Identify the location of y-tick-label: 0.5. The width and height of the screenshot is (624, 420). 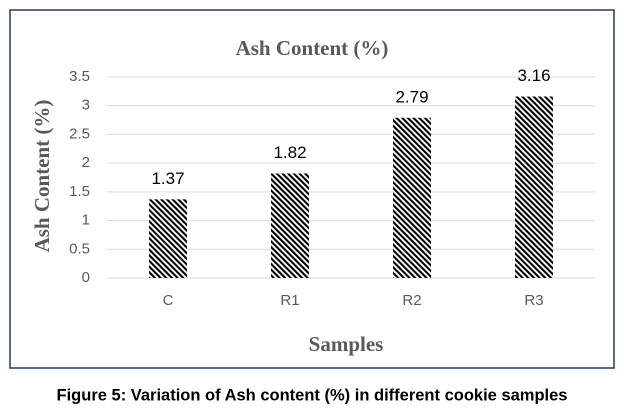
(79, 248).